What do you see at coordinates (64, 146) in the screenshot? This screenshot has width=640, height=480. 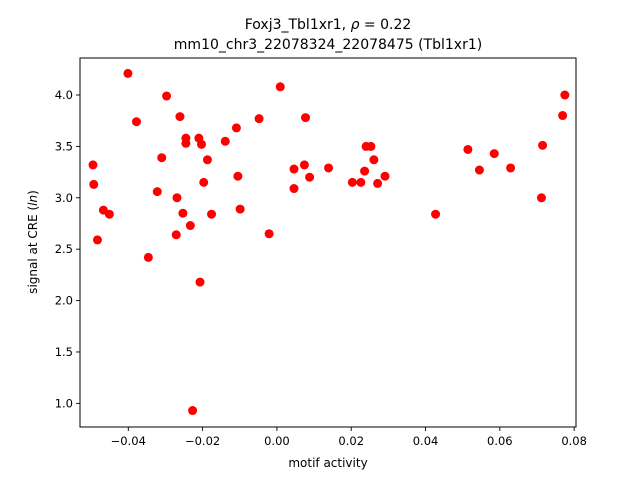 I see `y-tick-label: 3.5` at bounding box center [64, 146].